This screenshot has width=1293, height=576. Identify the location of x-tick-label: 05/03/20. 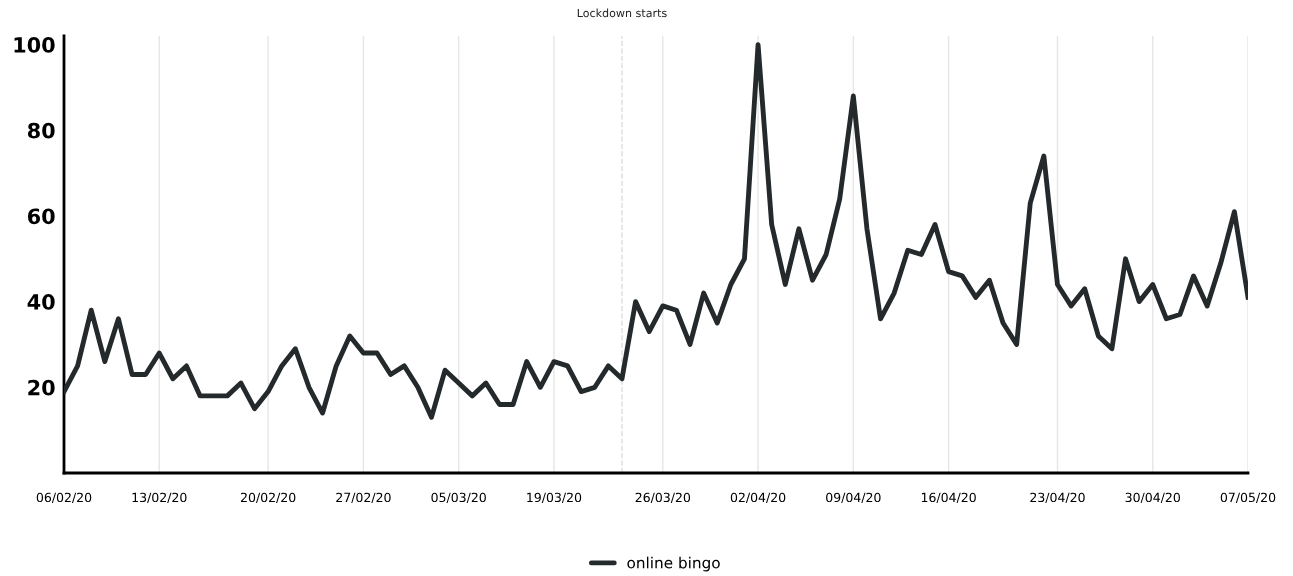
(458, 498).